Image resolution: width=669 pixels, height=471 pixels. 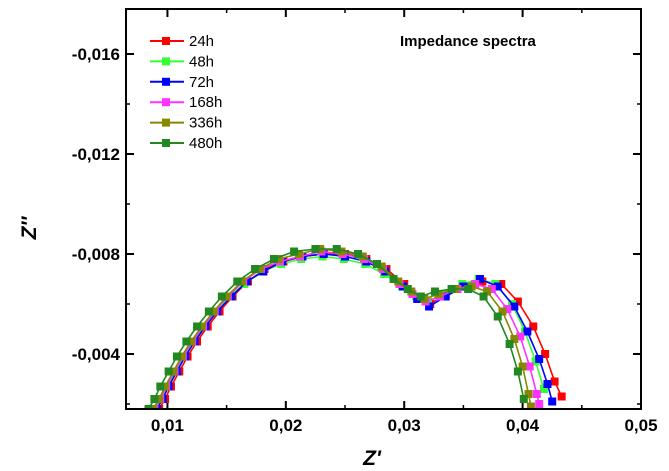 What do you see at coordinates (205, 102) in the screenshot?
I see `legend-label: 168h` at bounding box center [205, 102].